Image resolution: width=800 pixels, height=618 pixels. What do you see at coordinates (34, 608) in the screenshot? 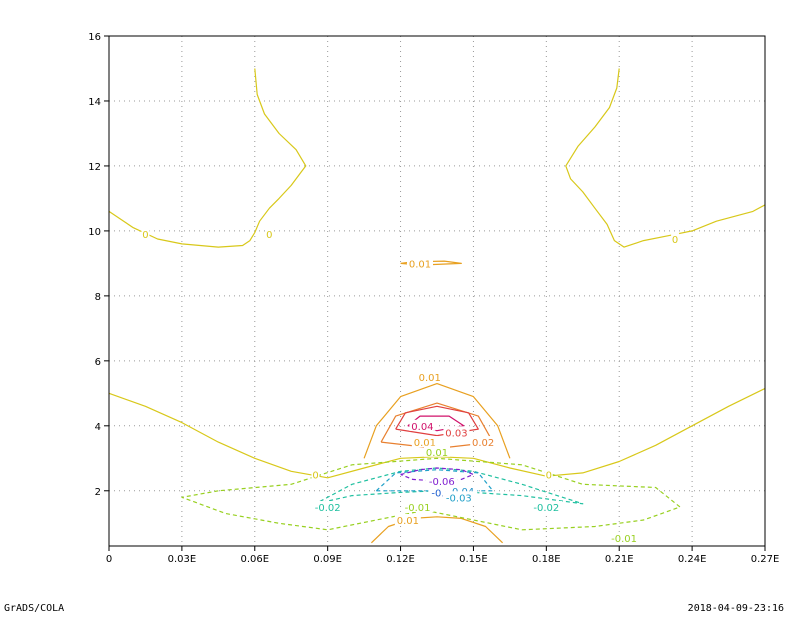
I see `footer-credit: GrADS/COLA` at bounding box center [34, 608].